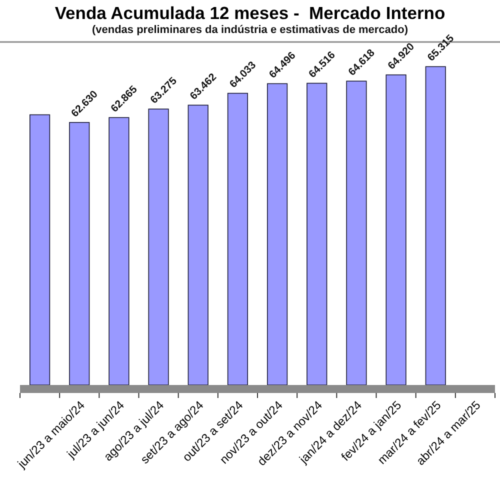 Image resolution: width=500 pixels, height=500 pixels. Describe the element at coordinates (250, 13) in the screenshot. I see `chart-title: Venda Acumulada 12 meses - Mercado Interno` at that location.